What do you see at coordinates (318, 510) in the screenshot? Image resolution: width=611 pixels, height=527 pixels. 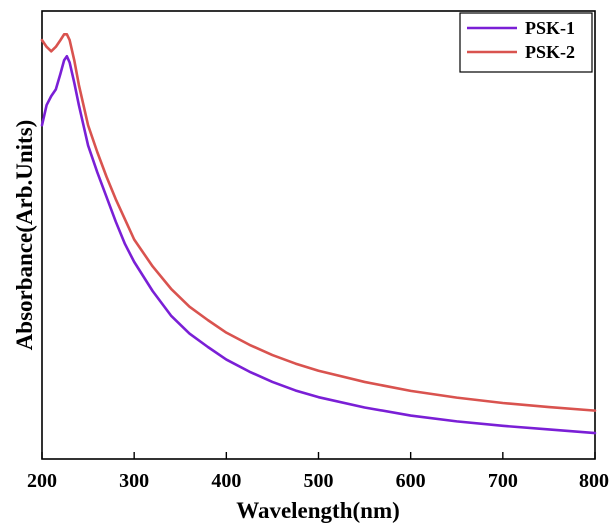 I see `x-axis-title: Wavelength(nm)` at bounding box center [318, 510].